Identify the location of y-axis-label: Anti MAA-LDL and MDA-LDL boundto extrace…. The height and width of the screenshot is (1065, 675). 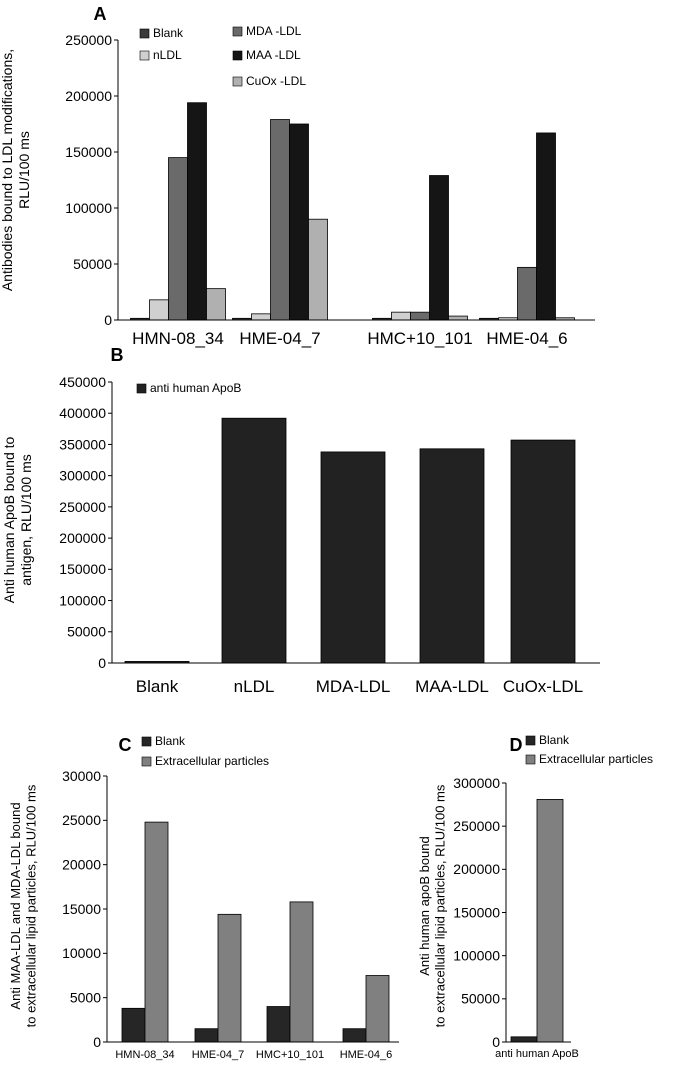
(23, 905).